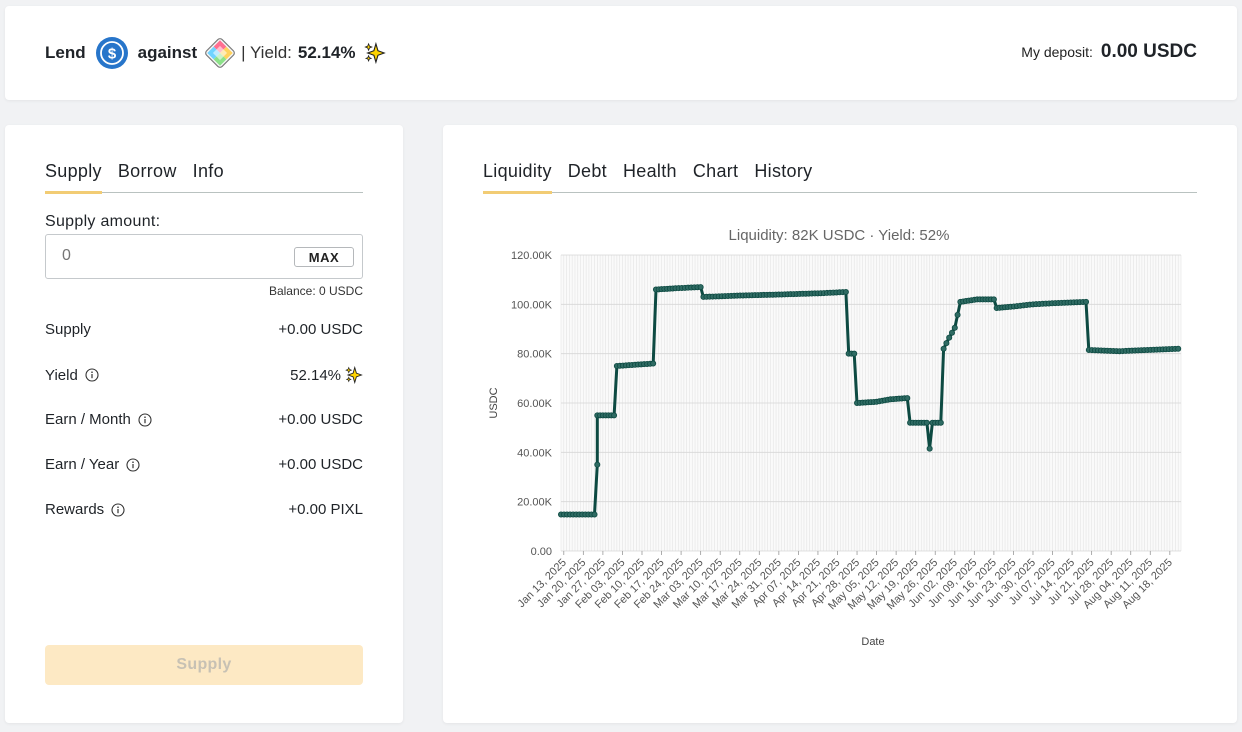  Describe the element at coordinates (517, 177) in the screenshot. I see `tab-liquidity: Liquidity` at that location.